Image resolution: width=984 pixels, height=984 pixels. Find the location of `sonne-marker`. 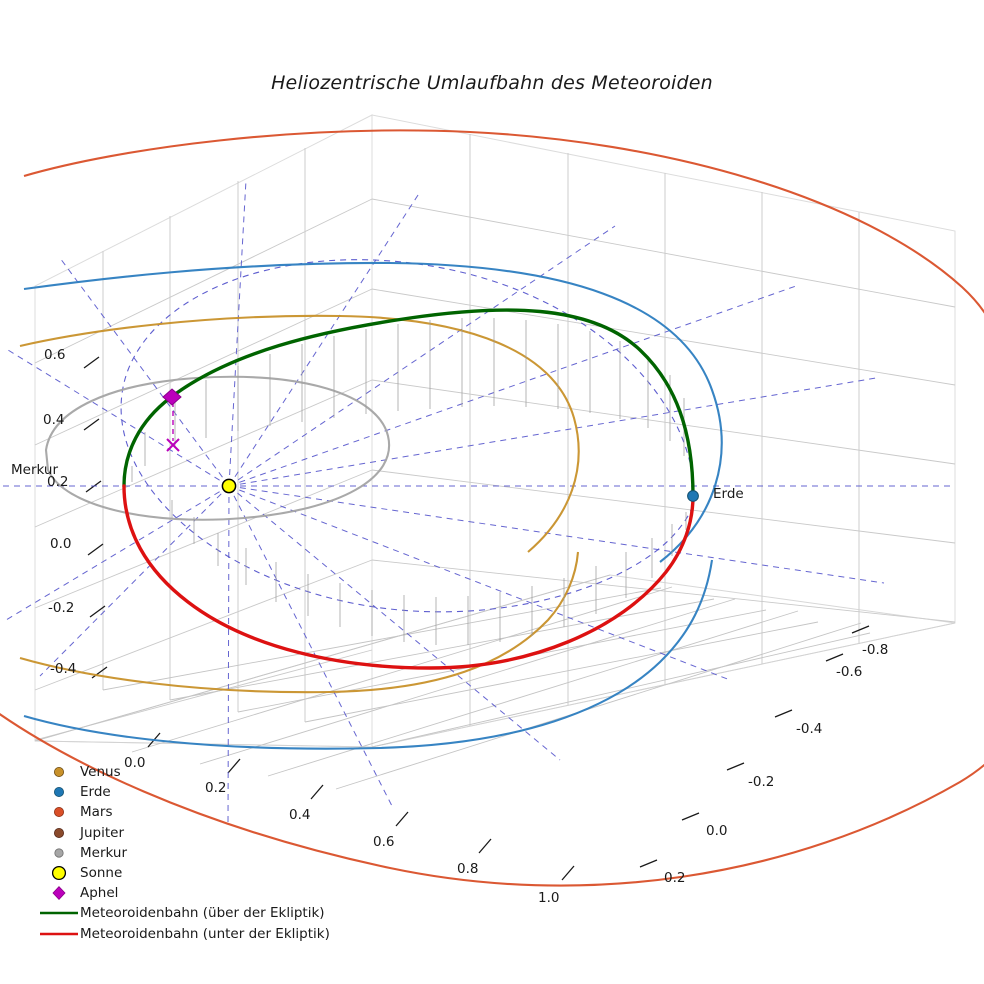

sonne-marker is located at coordinates (229, 486).